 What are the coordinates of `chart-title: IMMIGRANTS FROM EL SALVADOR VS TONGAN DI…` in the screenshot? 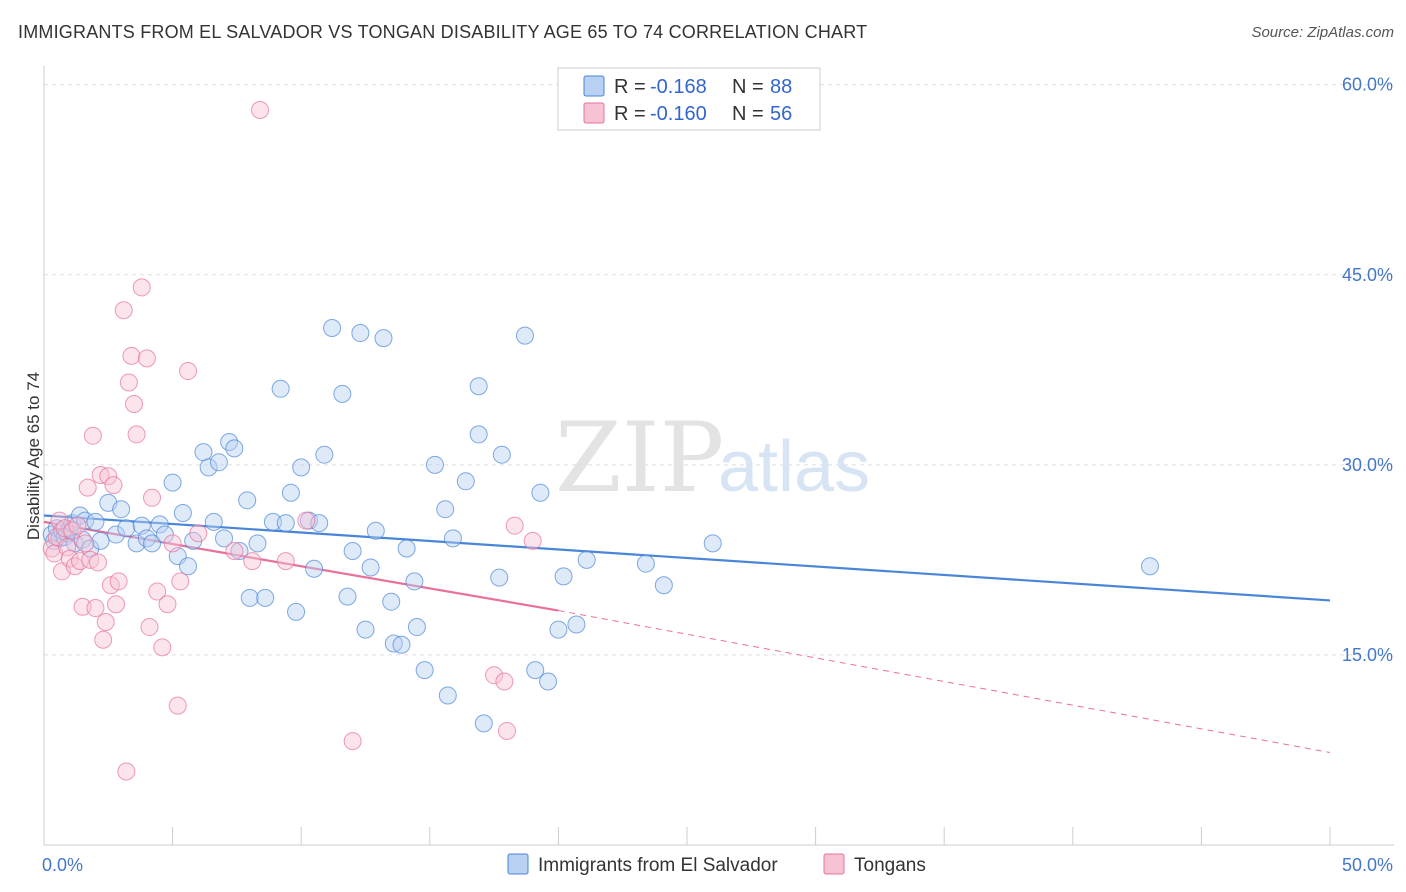 It's located at (443, 32).